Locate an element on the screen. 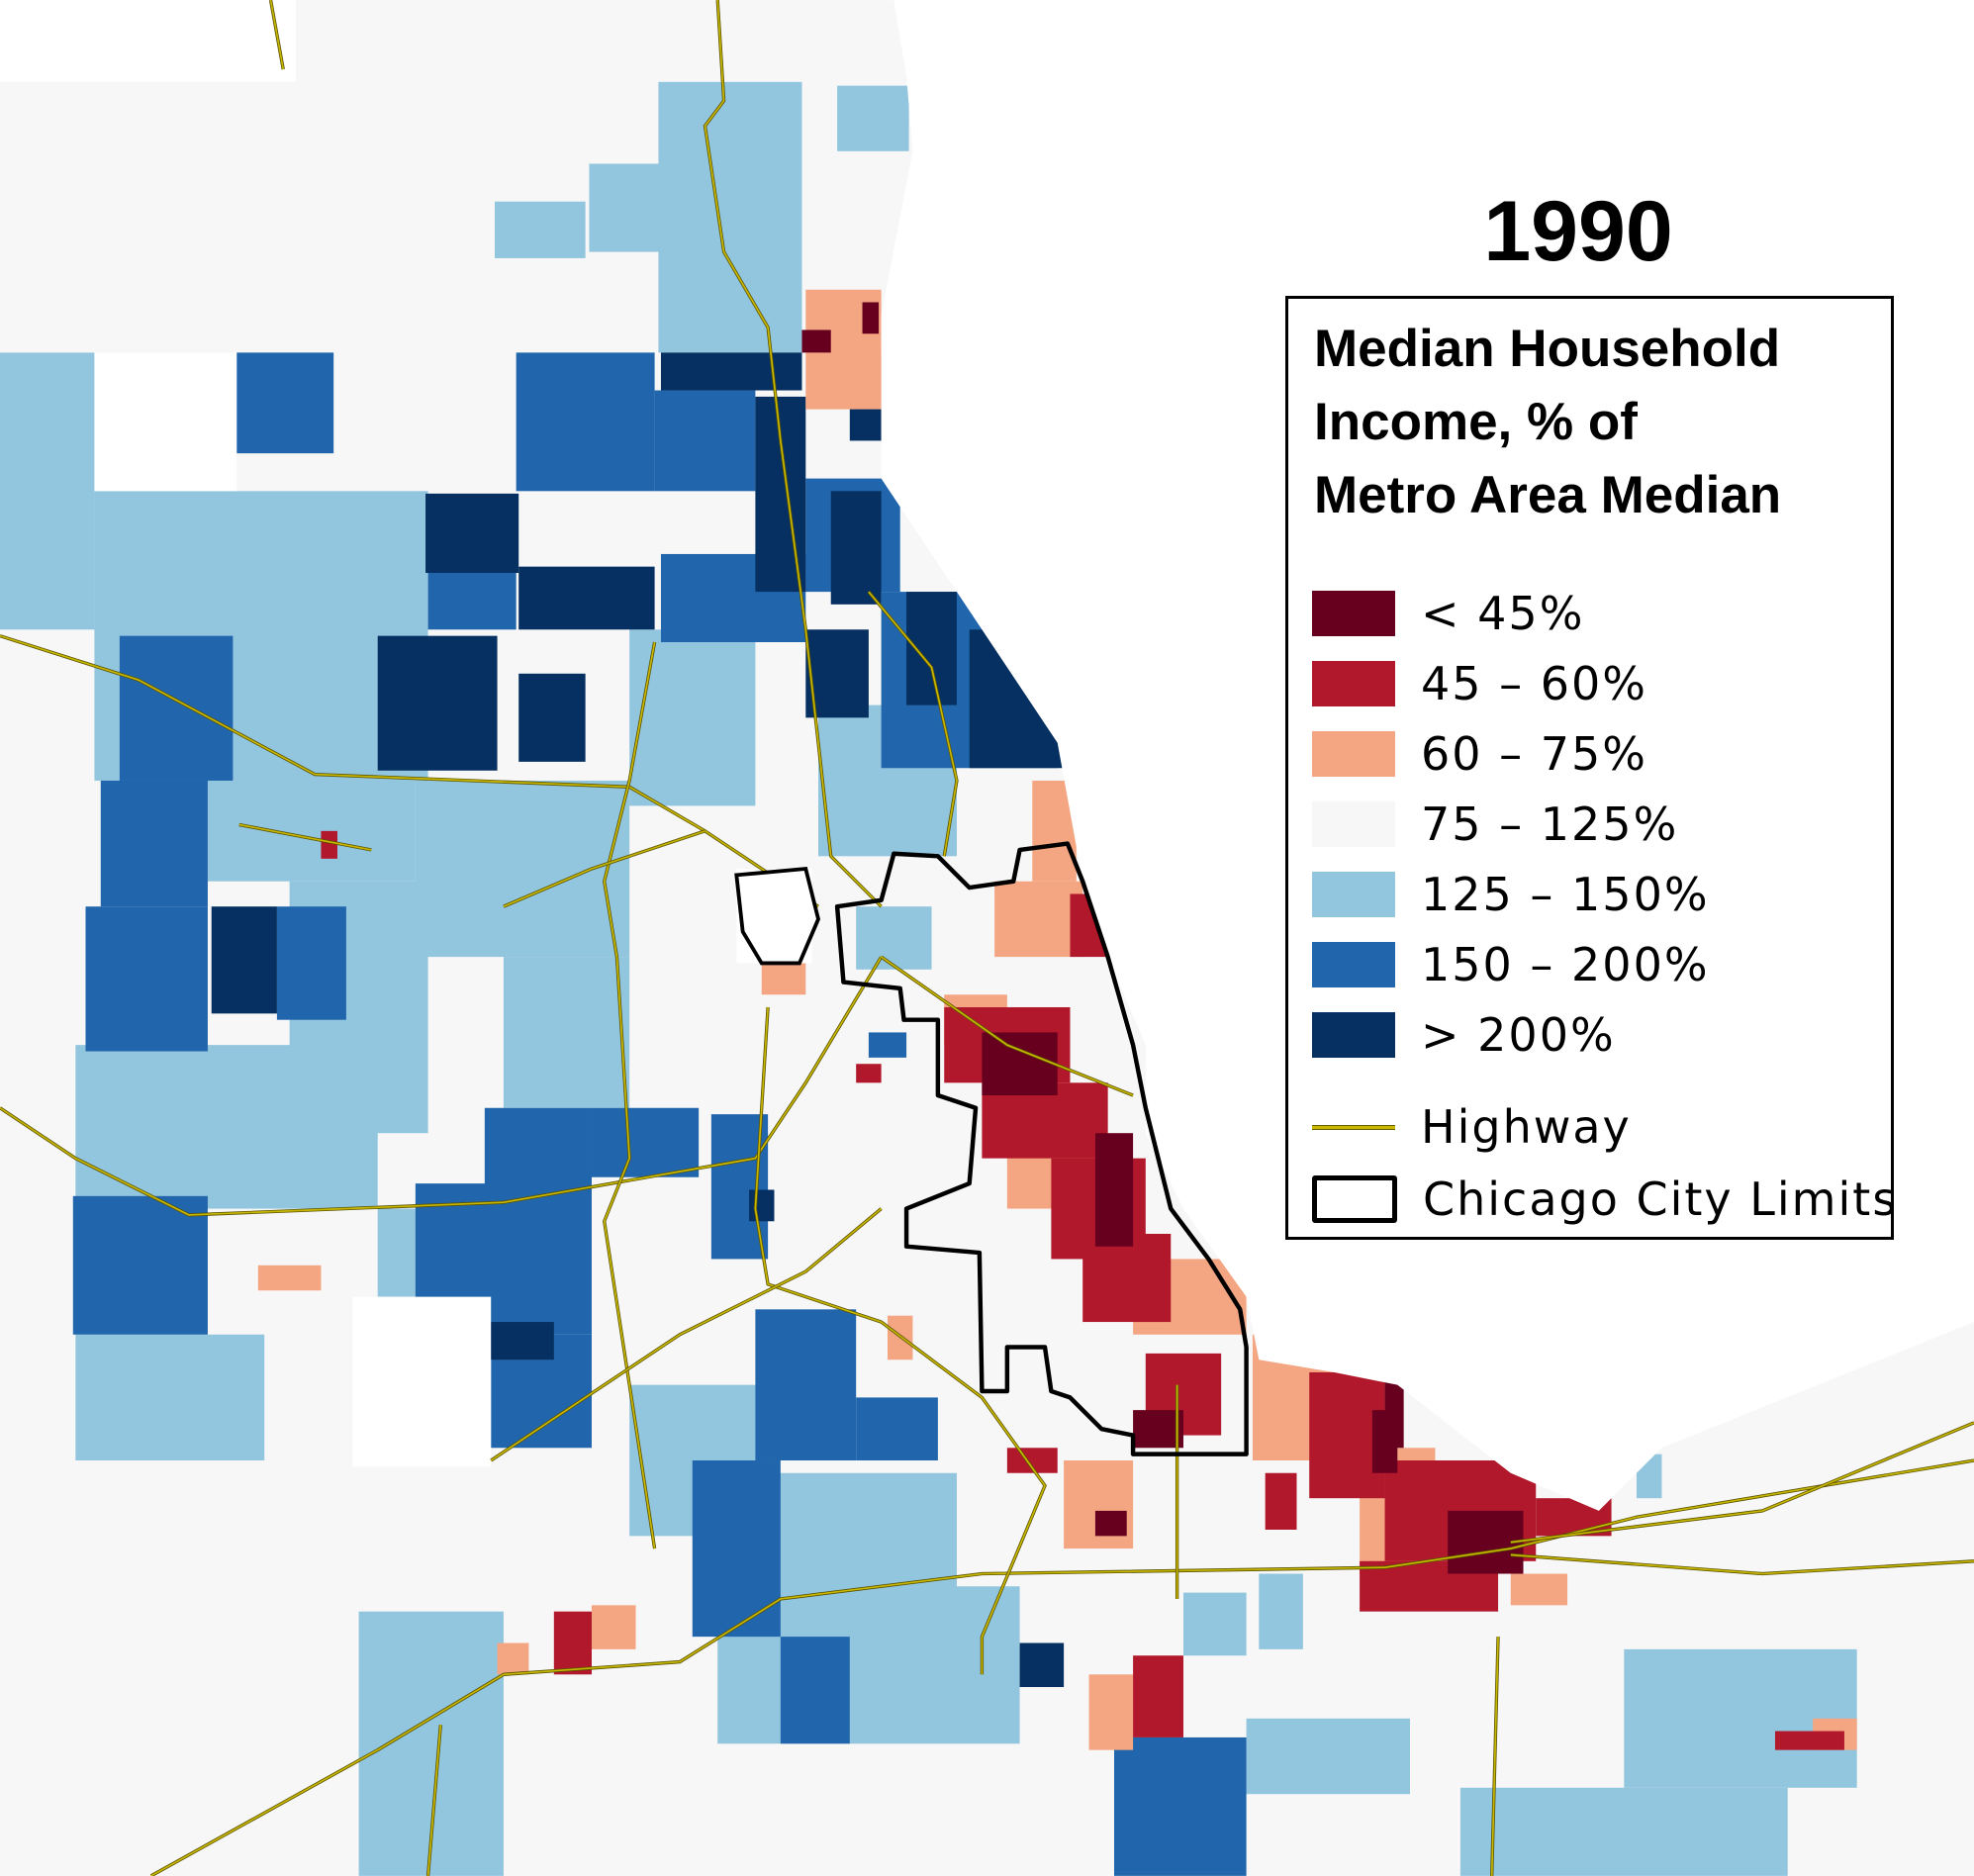  legend-item-city-limits: Chicago City Limits is located at coordinates (1605, 1199).